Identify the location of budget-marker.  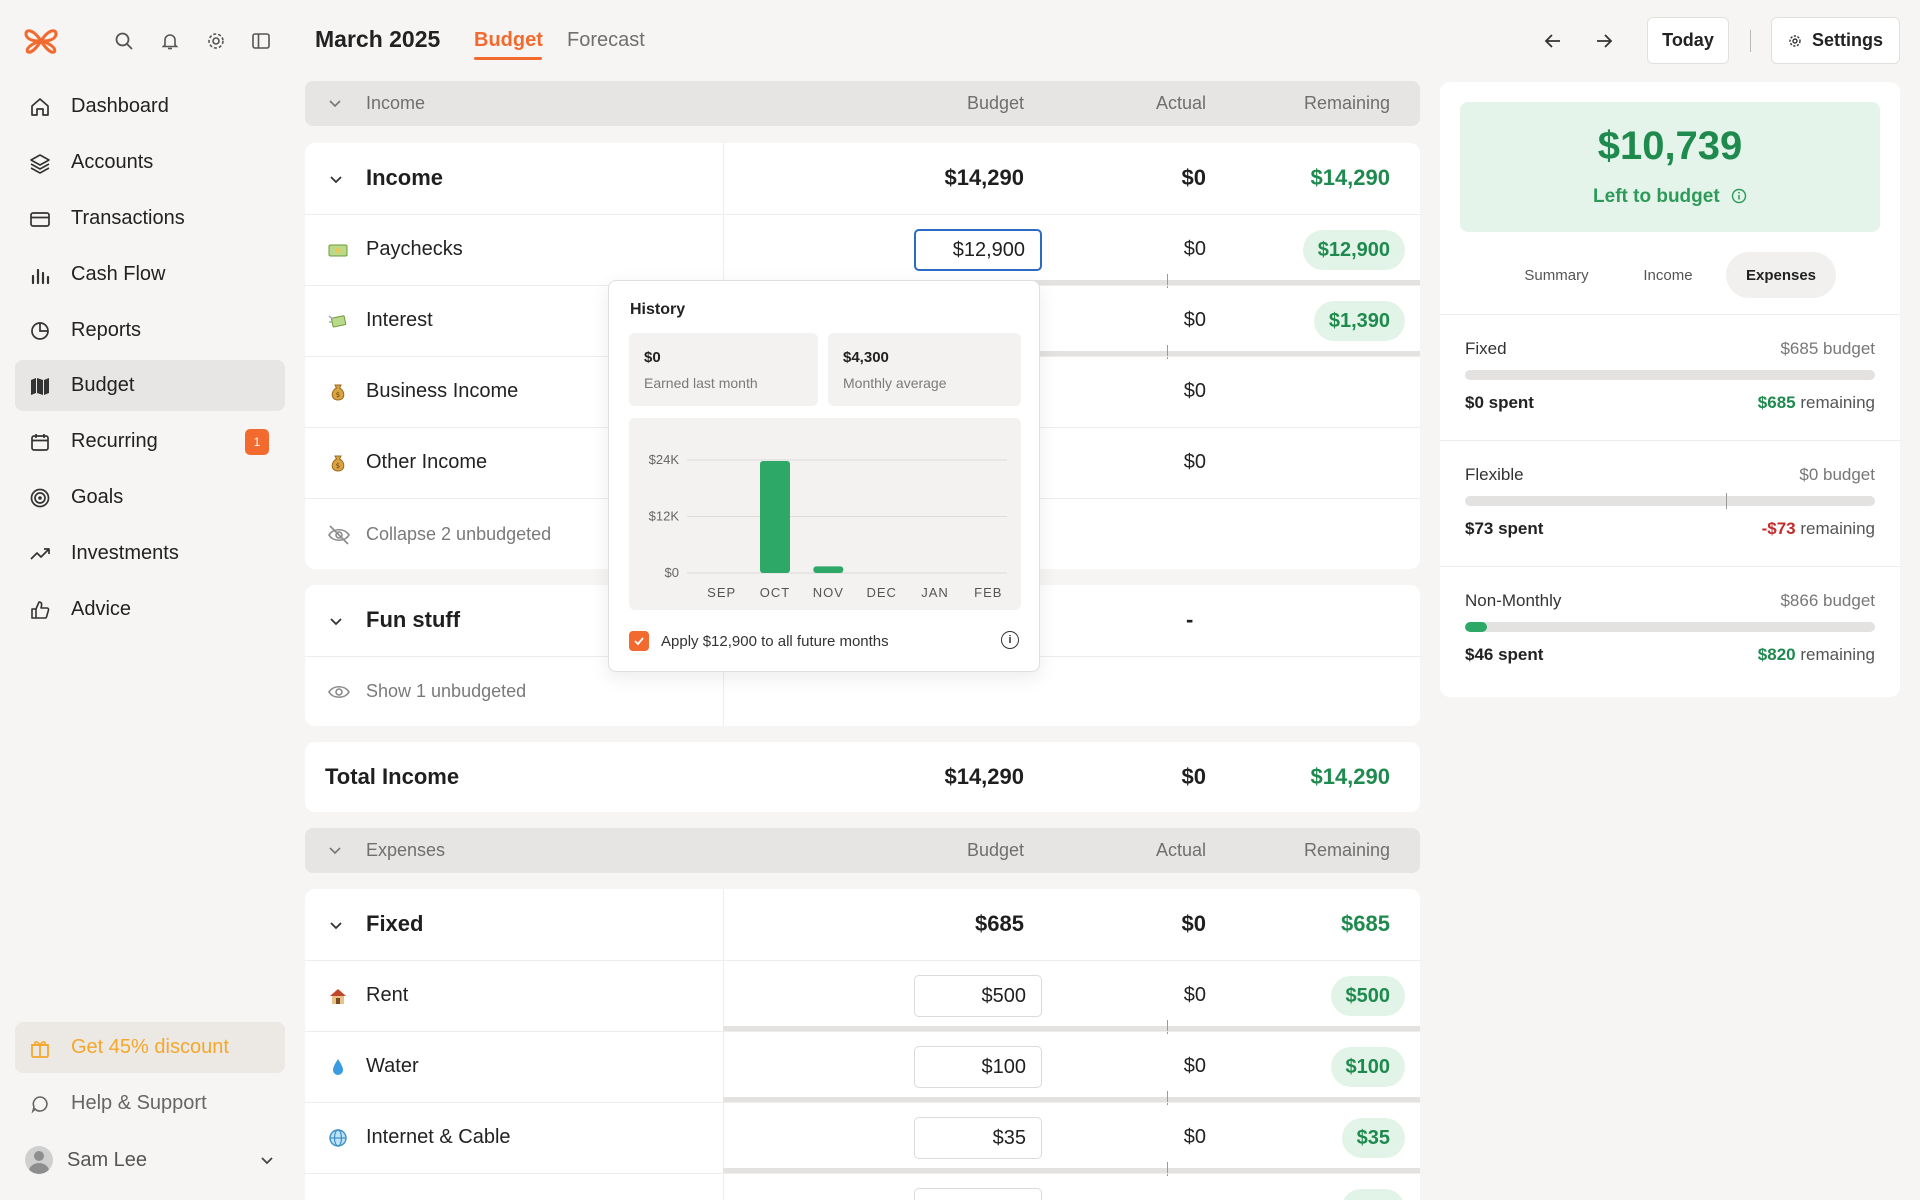
(1726, 501).